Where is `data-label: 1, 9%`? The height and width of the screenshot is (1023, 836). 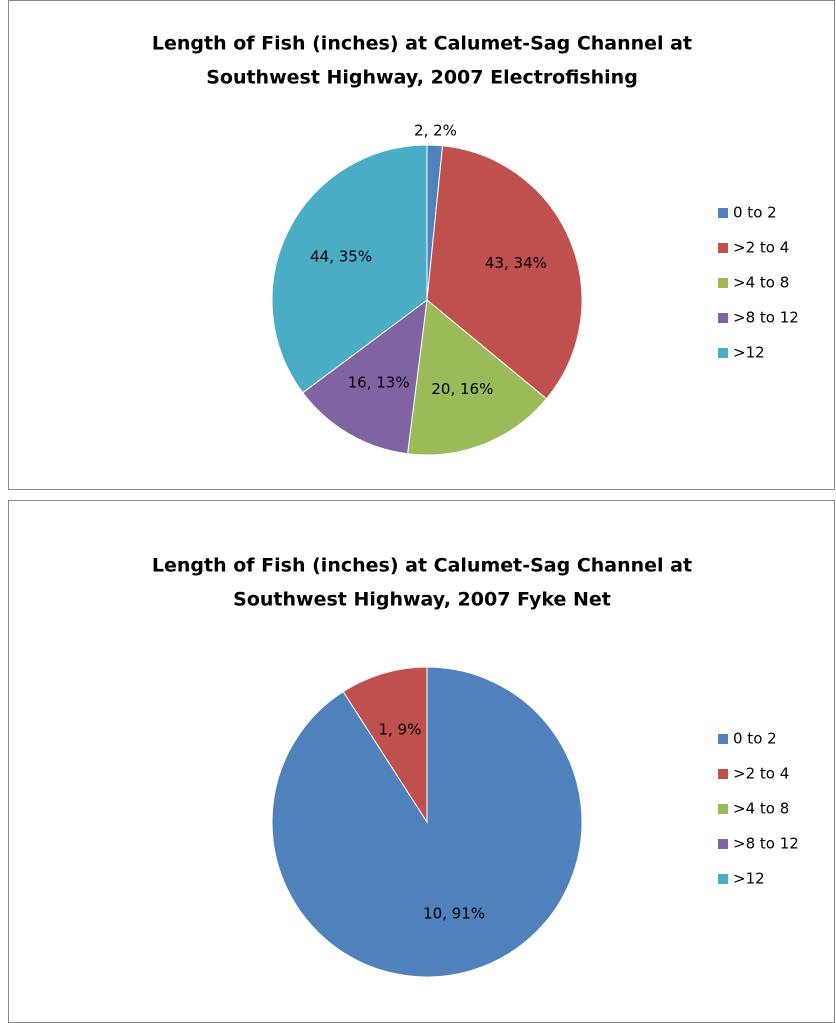 data-label: 1, 9% is located at coordinates (399, 729).